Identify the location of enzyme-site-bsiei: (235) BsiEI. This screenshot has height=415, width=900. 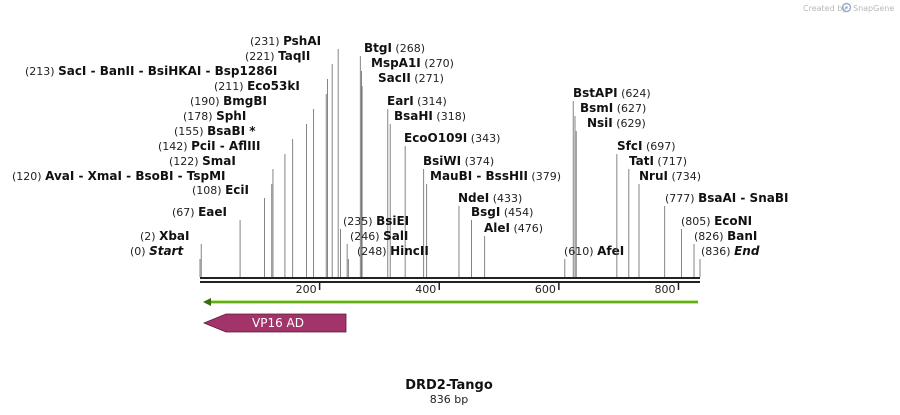
(375, 245).